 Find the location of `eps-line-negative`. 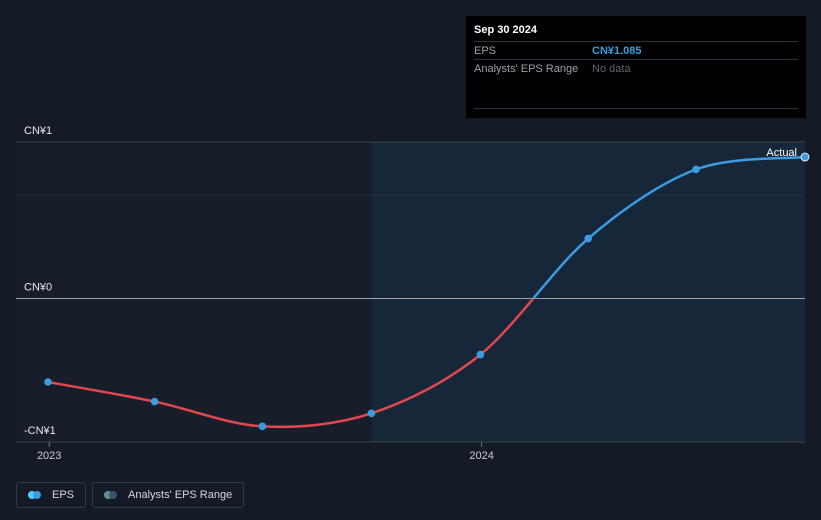

eps-line-negative is located at coordinates (291, 363).